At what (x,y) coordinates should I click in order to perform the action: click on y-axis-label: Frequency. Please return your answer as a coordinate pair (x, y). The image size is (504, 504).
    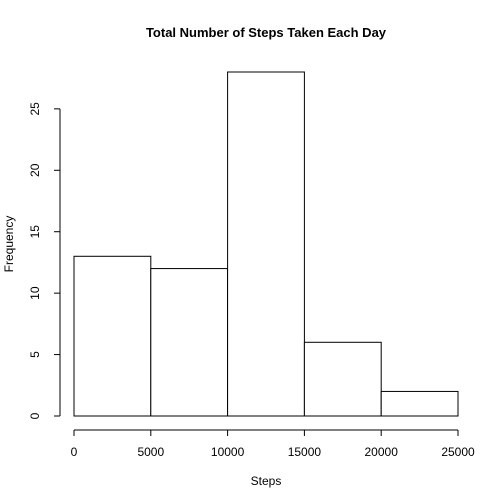
    Looking at the image, I should click on (9, 244).